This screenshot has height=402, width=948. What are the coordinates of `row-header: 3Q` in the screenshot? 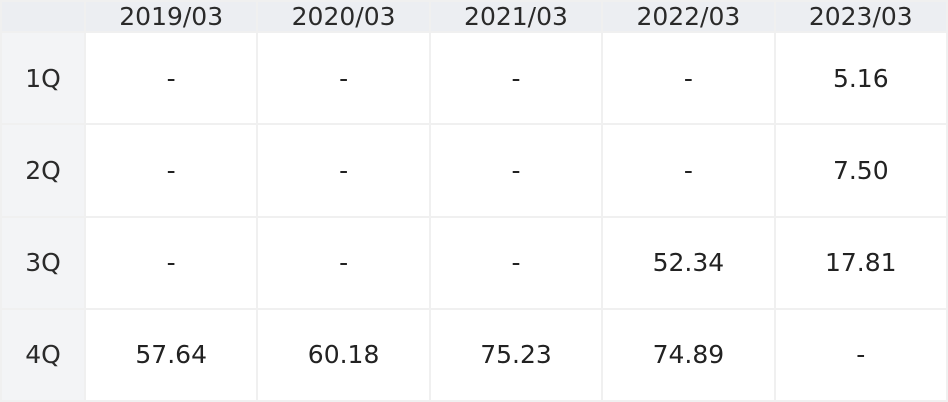 It's located at (43, 262).